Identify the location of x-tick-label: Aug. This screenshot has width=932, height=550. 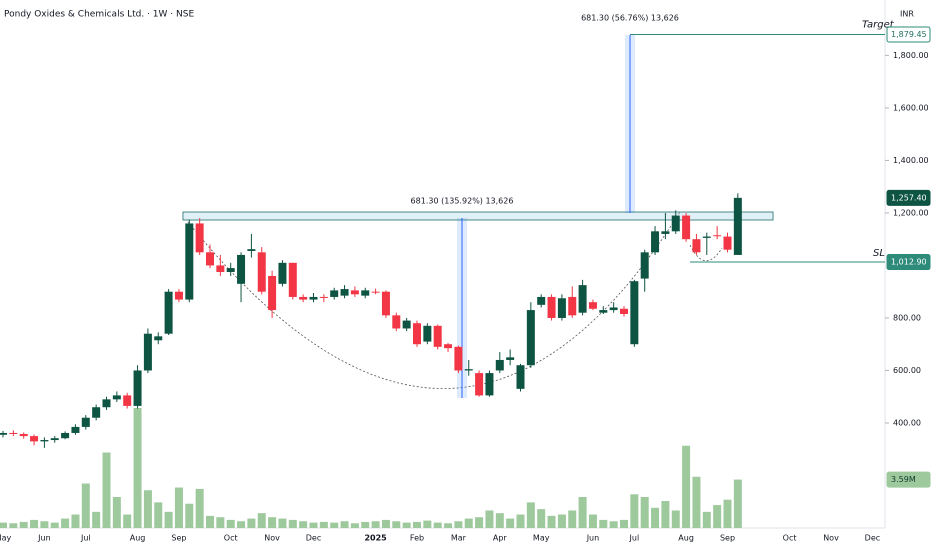
(686, 538).